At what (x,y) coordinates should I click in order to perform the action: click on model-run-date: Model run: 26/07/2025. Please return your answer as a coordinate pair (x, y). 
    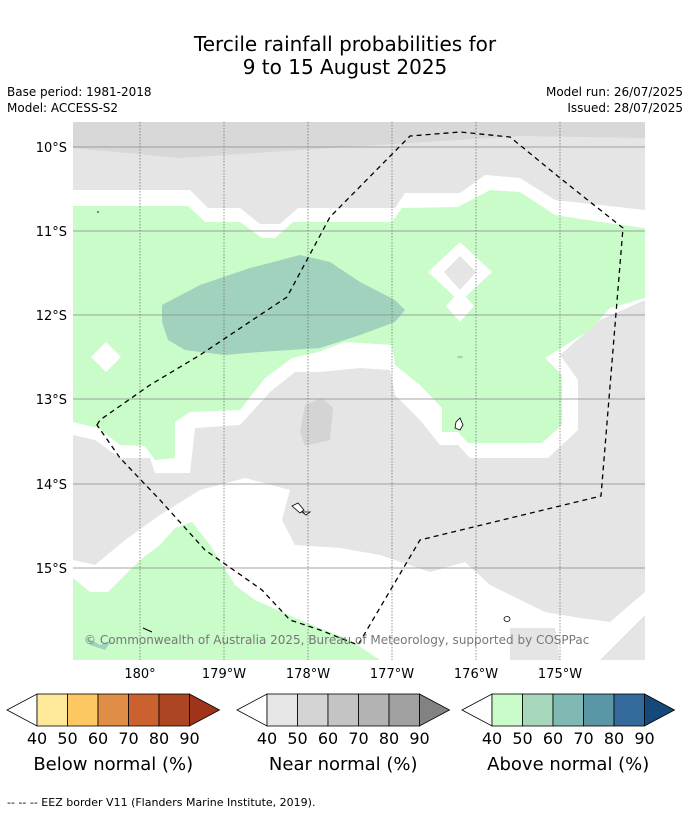
    Looking at the image, I should click on (614, 92).